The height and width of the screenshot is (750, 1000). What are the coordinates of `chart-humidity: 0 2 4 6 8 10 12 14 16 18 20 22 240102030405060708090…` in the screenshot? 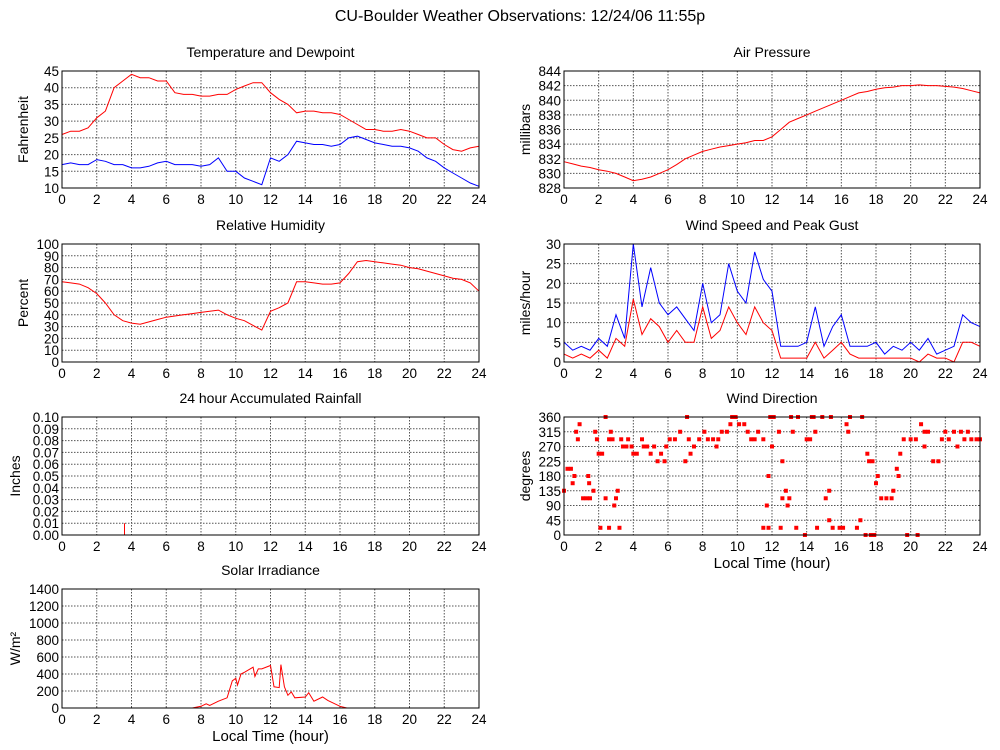 It's located at (251, 299).